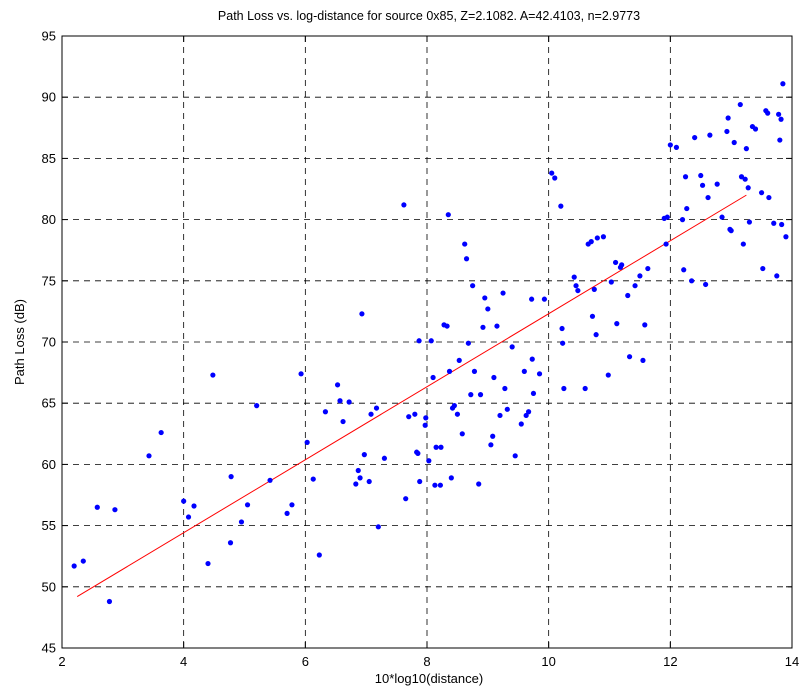 Image resolution: width=801 pixels, height=691 pixels. What do you see at coordinates (49, 36) in the screenshot?
I see `y-tick-label: 95` at bounding box center [49, 36].